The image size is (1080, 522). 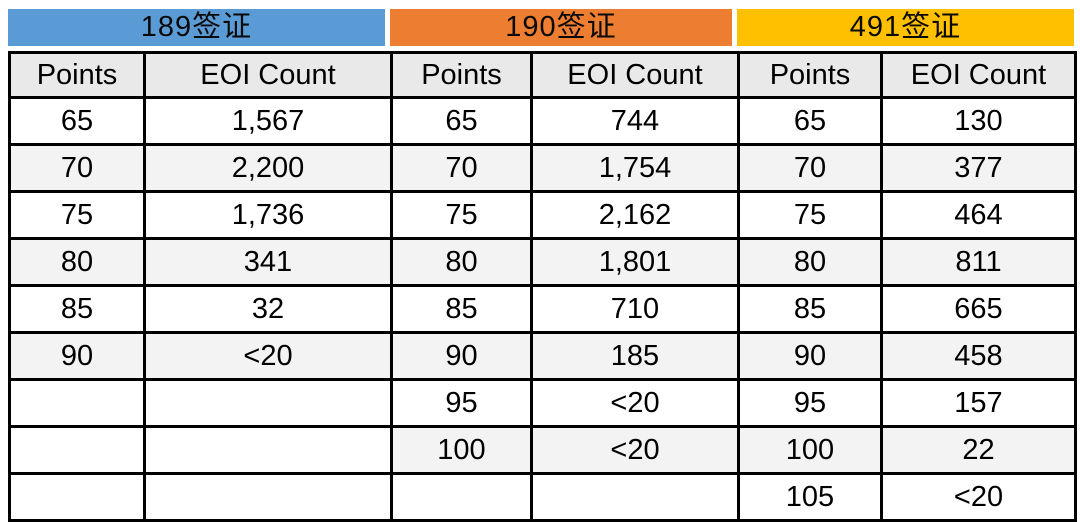 I want to click on col-header-189-points: Points, so click(x=77, y=75).